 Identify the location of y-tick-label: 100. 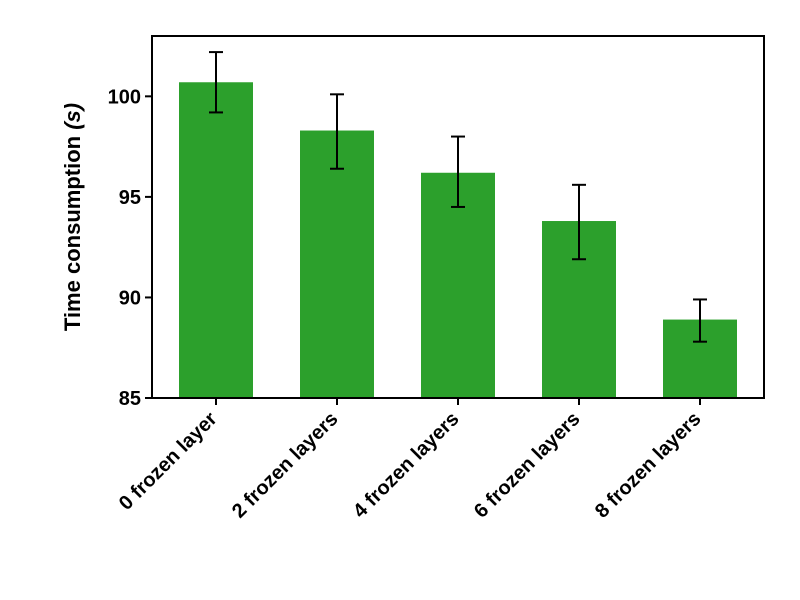
(124, 97).